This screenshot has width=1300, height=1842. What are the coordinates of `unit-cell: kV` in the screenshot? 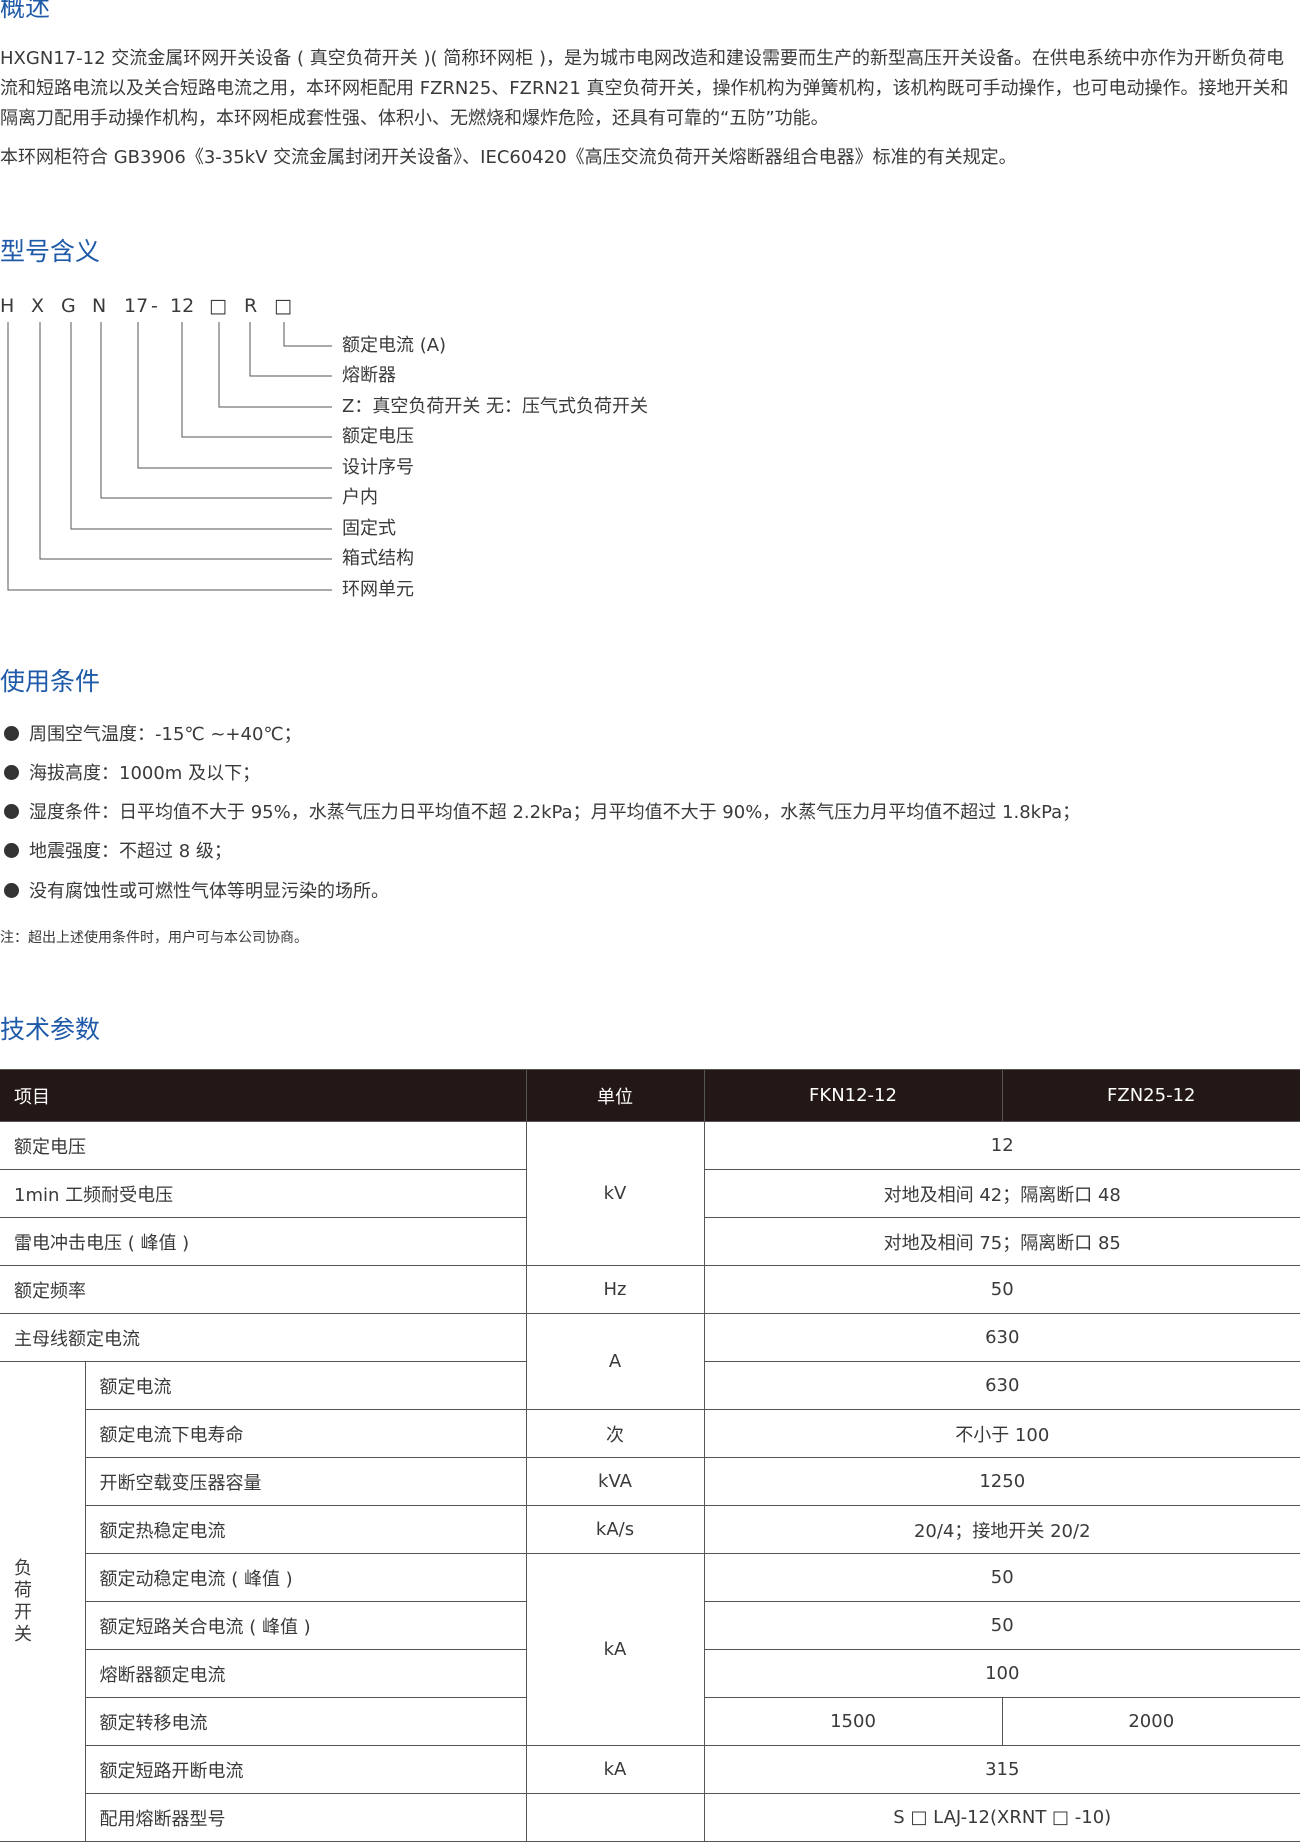 It's located at (615, 1193).